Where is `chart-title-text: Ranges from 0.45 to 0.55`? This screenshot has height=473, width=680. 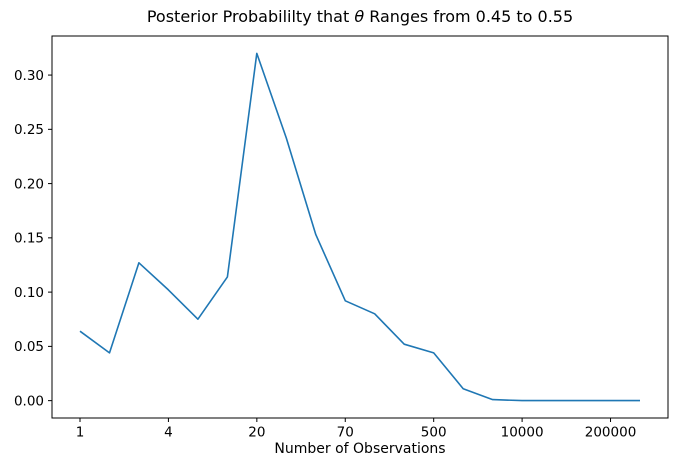 chart-title-text: Ranges from 0.45 to 0.55 is located at coordinates (469, 16).